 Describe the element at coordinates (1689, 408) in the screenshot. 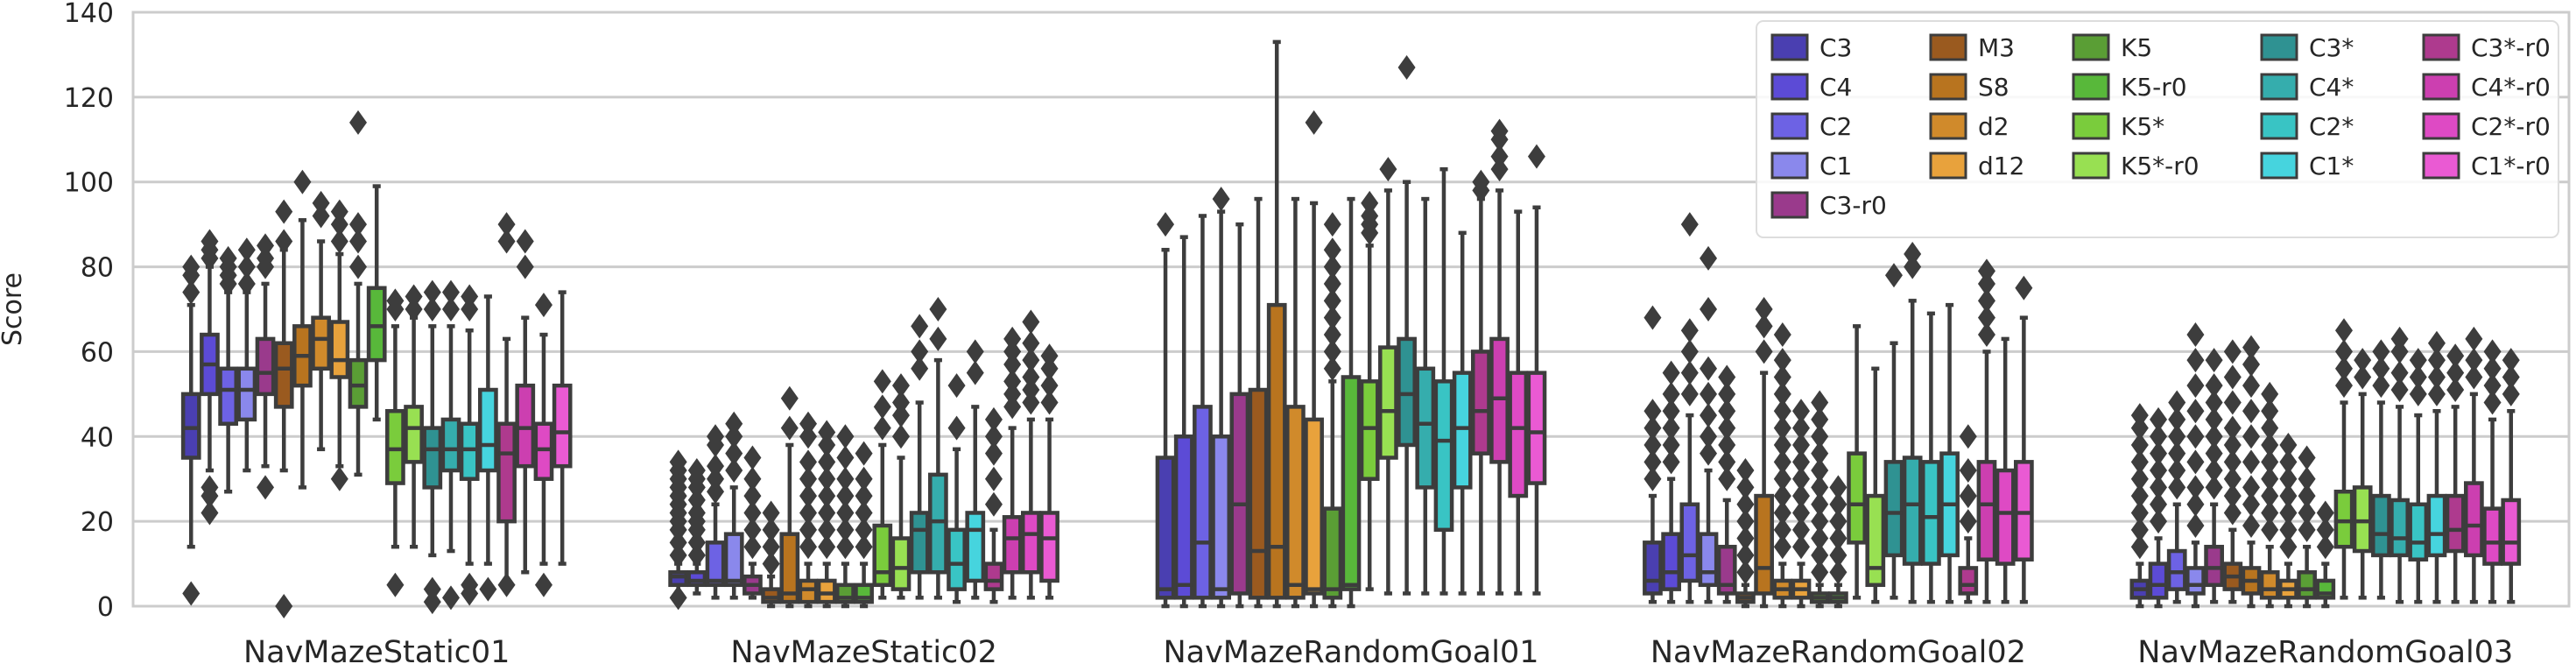

I see `box-C2` at that location.